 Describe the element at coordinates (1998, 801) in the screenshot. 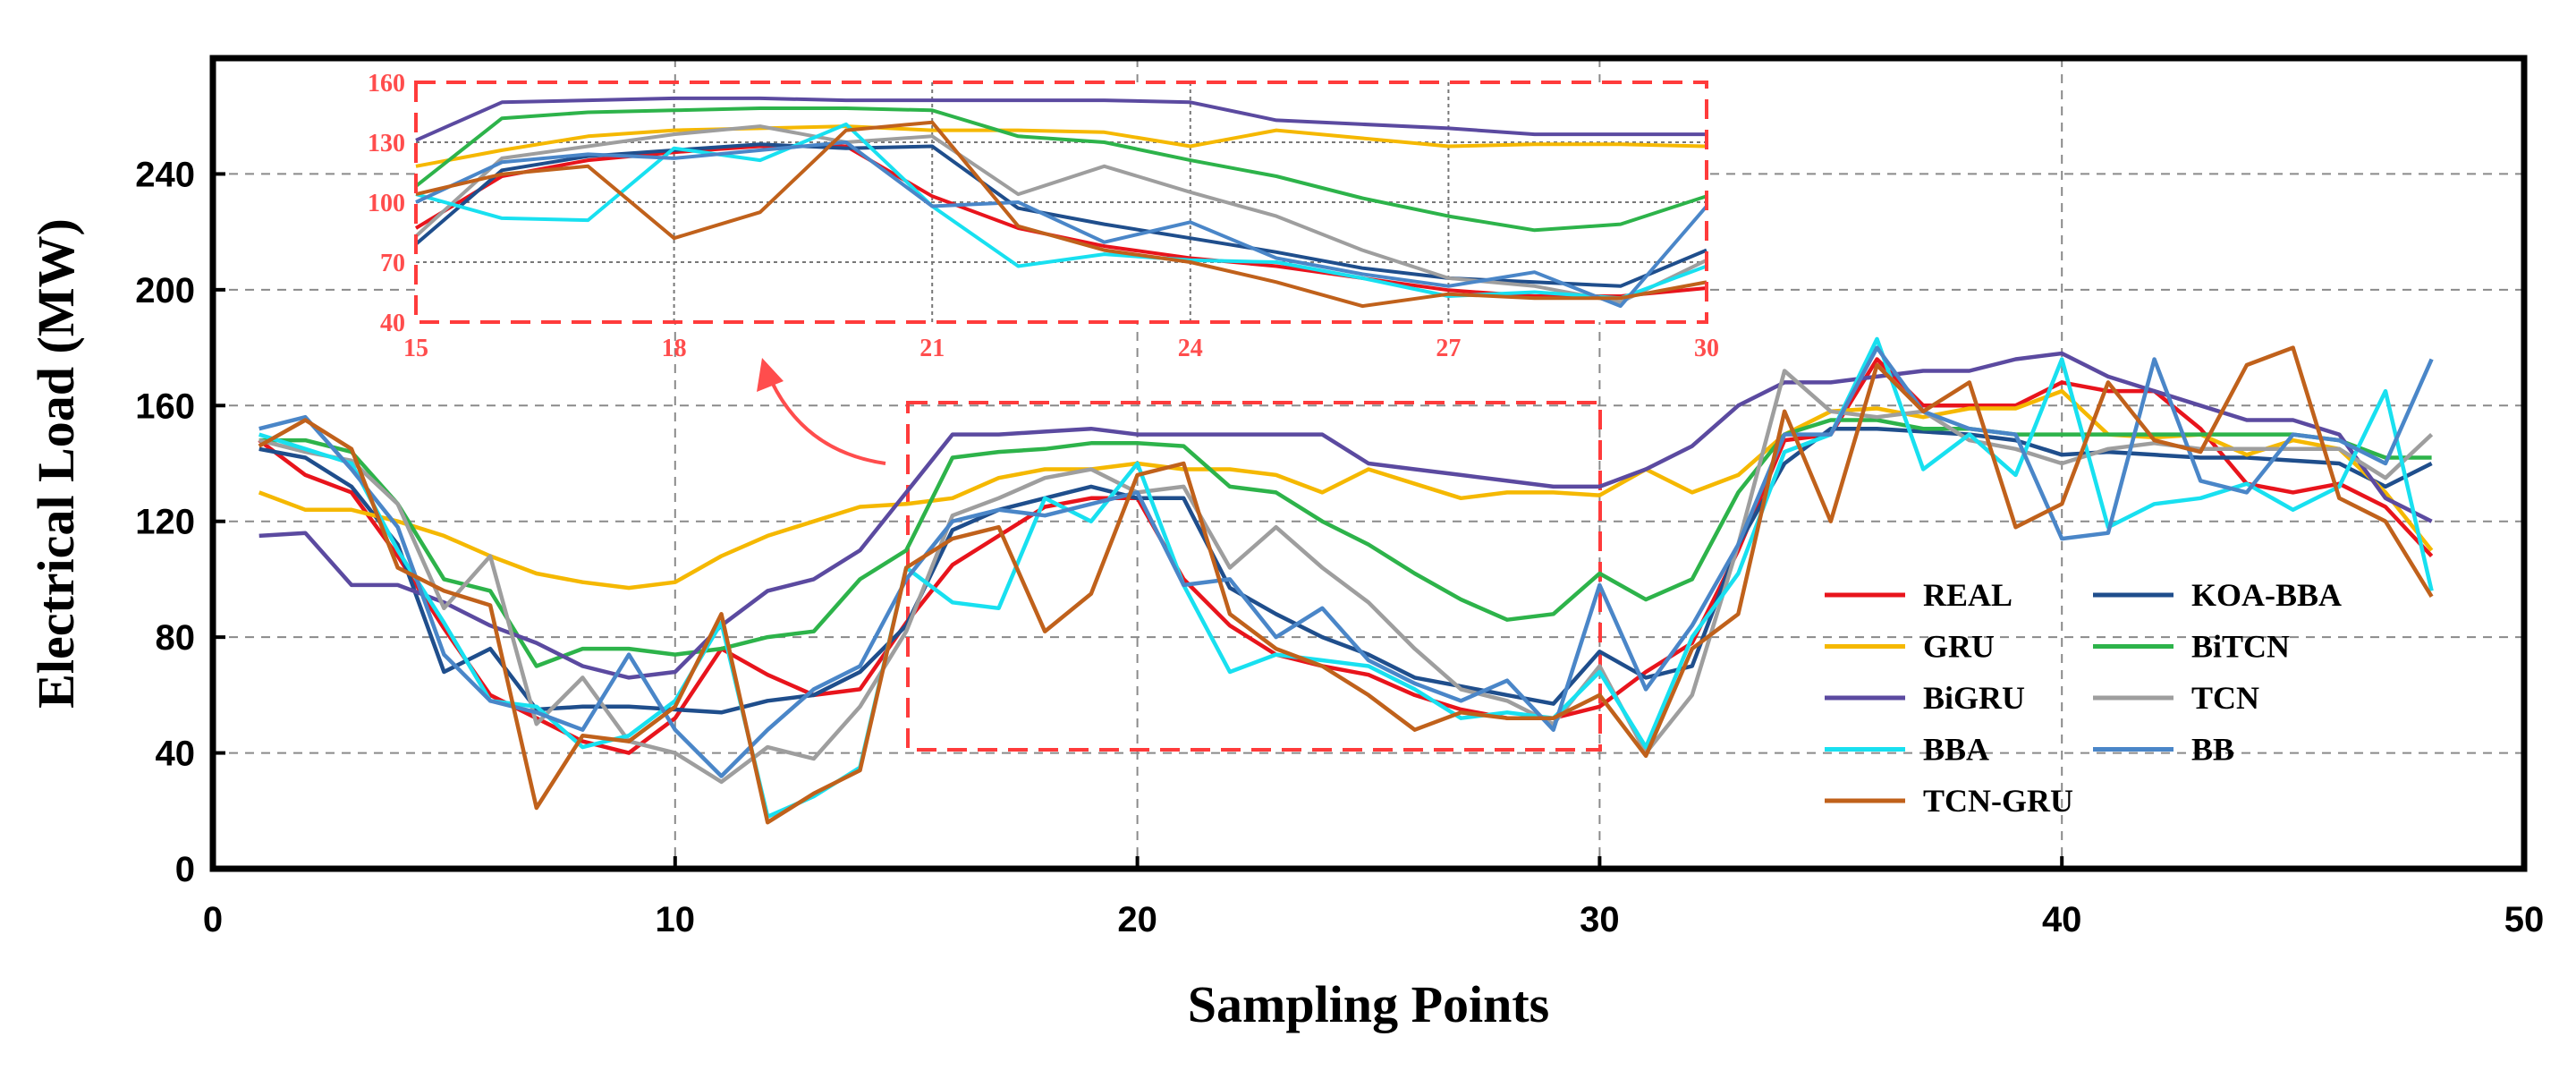

I see `legend-label-tcn-gru: TCN-GRU` at that location.